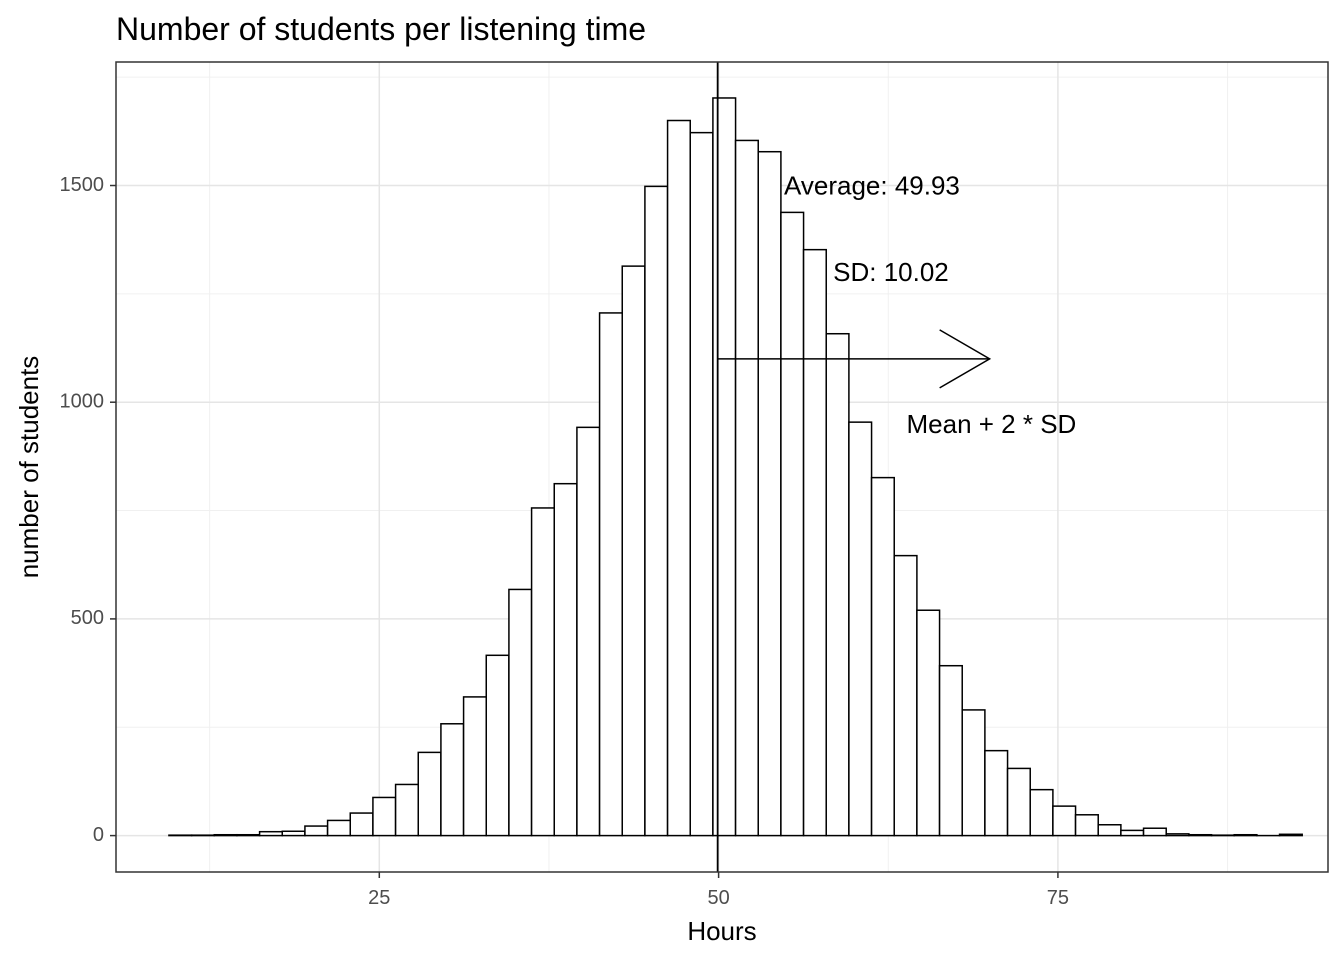  What do you see at coordinates (82, 401) in the screenshot?
I see `y-tick-label: 1000` at bounding box center [82, 401].